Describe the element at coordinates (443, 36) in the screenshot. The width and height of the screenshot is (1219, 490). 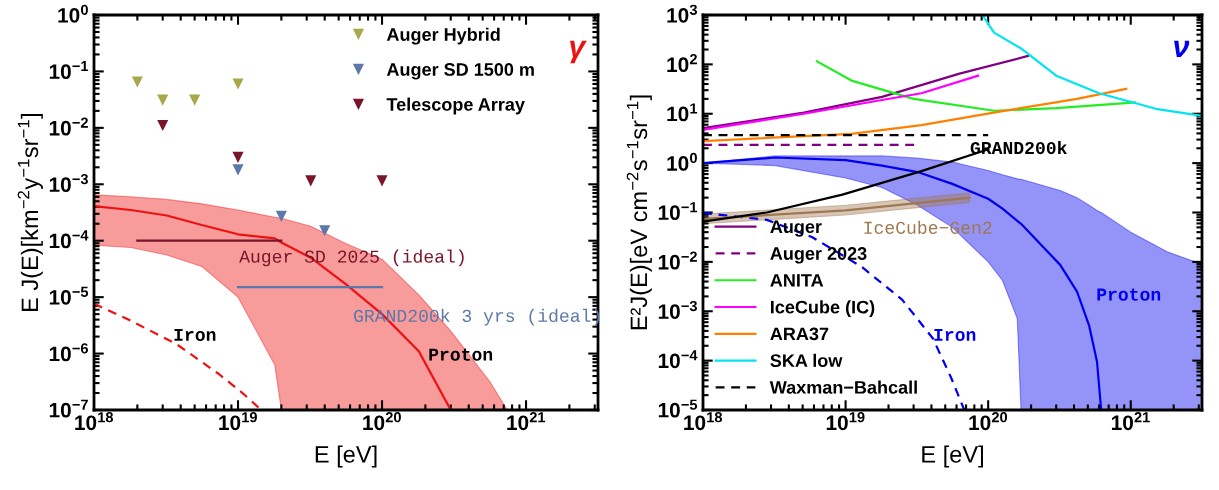
I see `legend-label: Auger Hybrid` at that location.